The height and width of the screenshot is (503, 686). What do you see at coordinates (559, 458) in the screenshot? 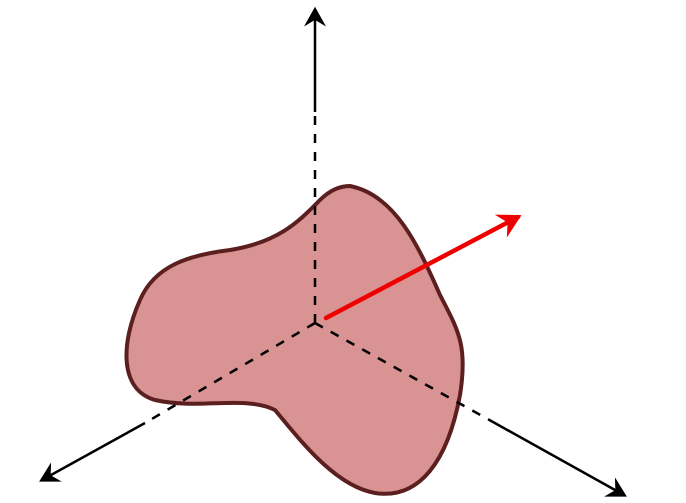
I see `right-axis-solid` at bounding box center [559, 458].